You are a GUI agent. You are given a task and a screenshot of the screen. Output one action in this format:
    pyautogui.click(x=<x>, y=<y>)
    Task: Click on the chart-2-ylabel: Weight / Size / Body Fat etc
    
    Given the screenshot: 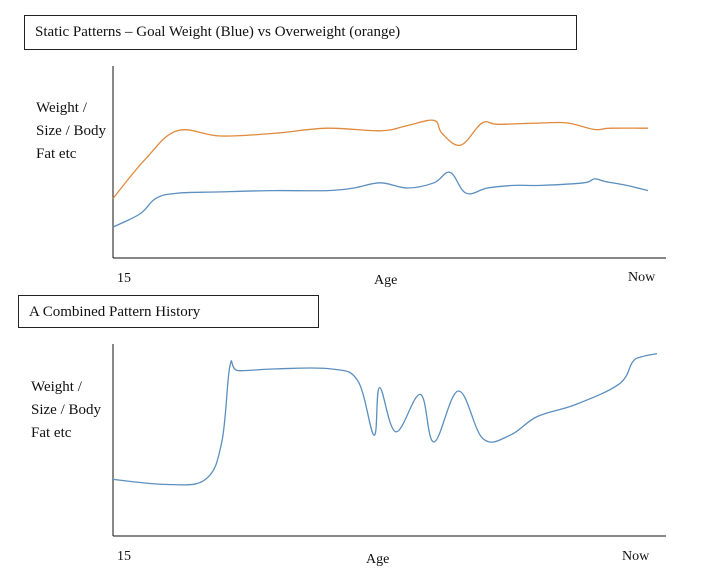 What is the action you would take?
    pyautogui.click(x=66, y=410)
    